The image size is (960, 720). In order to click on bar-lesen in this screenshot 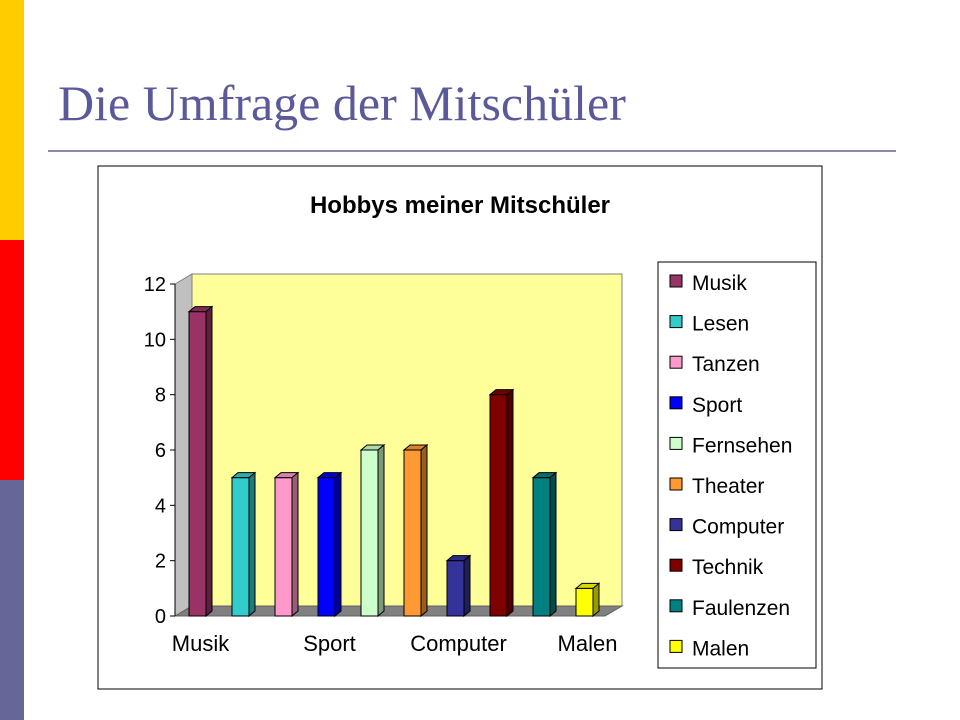, I will do `click(243, 544)`.